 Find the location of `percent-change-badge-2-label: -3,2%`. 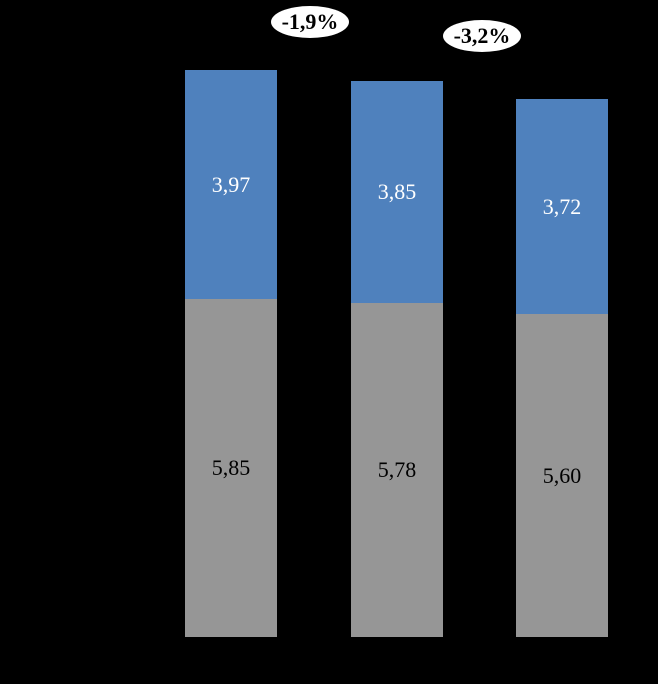

percent-change-badge-2-label: -3,2% is located at coordinates (482, 35).